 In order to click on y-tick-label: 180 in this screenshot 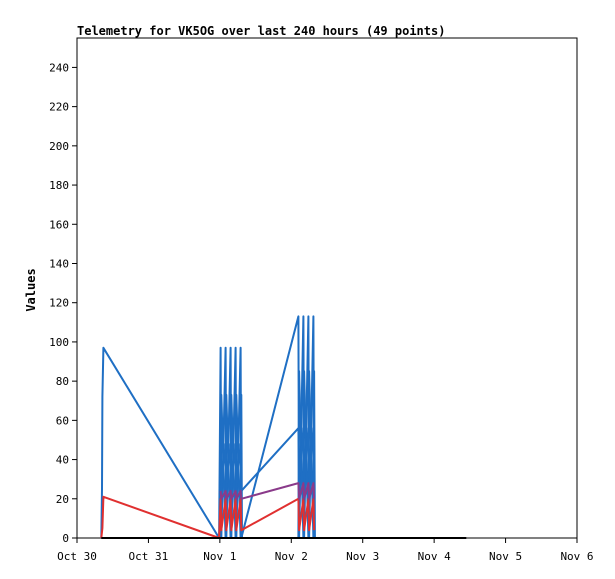, I will do `click(59, 185)`.